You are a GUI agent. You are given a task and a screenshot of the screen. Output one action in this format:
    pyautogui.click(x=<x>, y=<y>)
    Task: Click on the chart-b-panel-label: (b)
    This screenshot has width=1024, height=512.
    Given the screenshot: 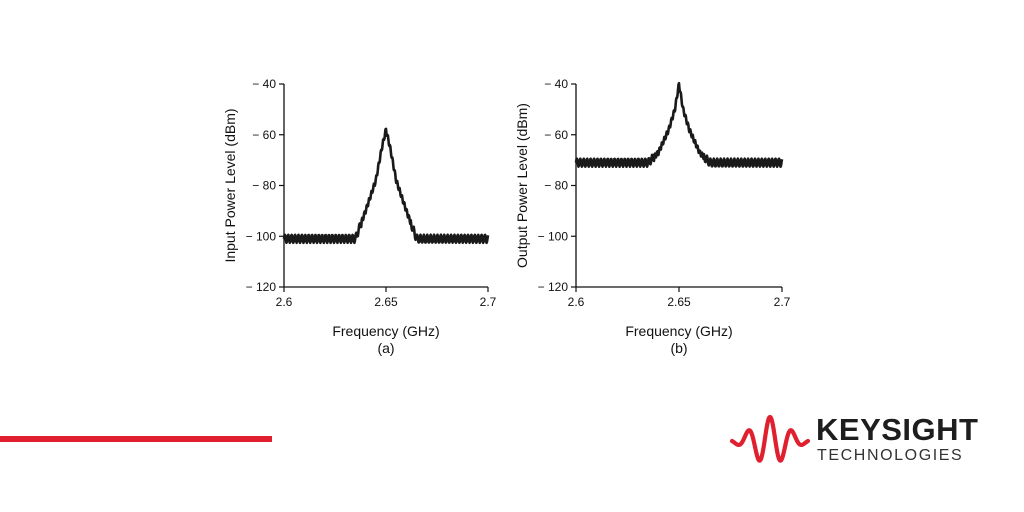 What is the action you would take?
    pyautogui.click(x=678, y=348)
    